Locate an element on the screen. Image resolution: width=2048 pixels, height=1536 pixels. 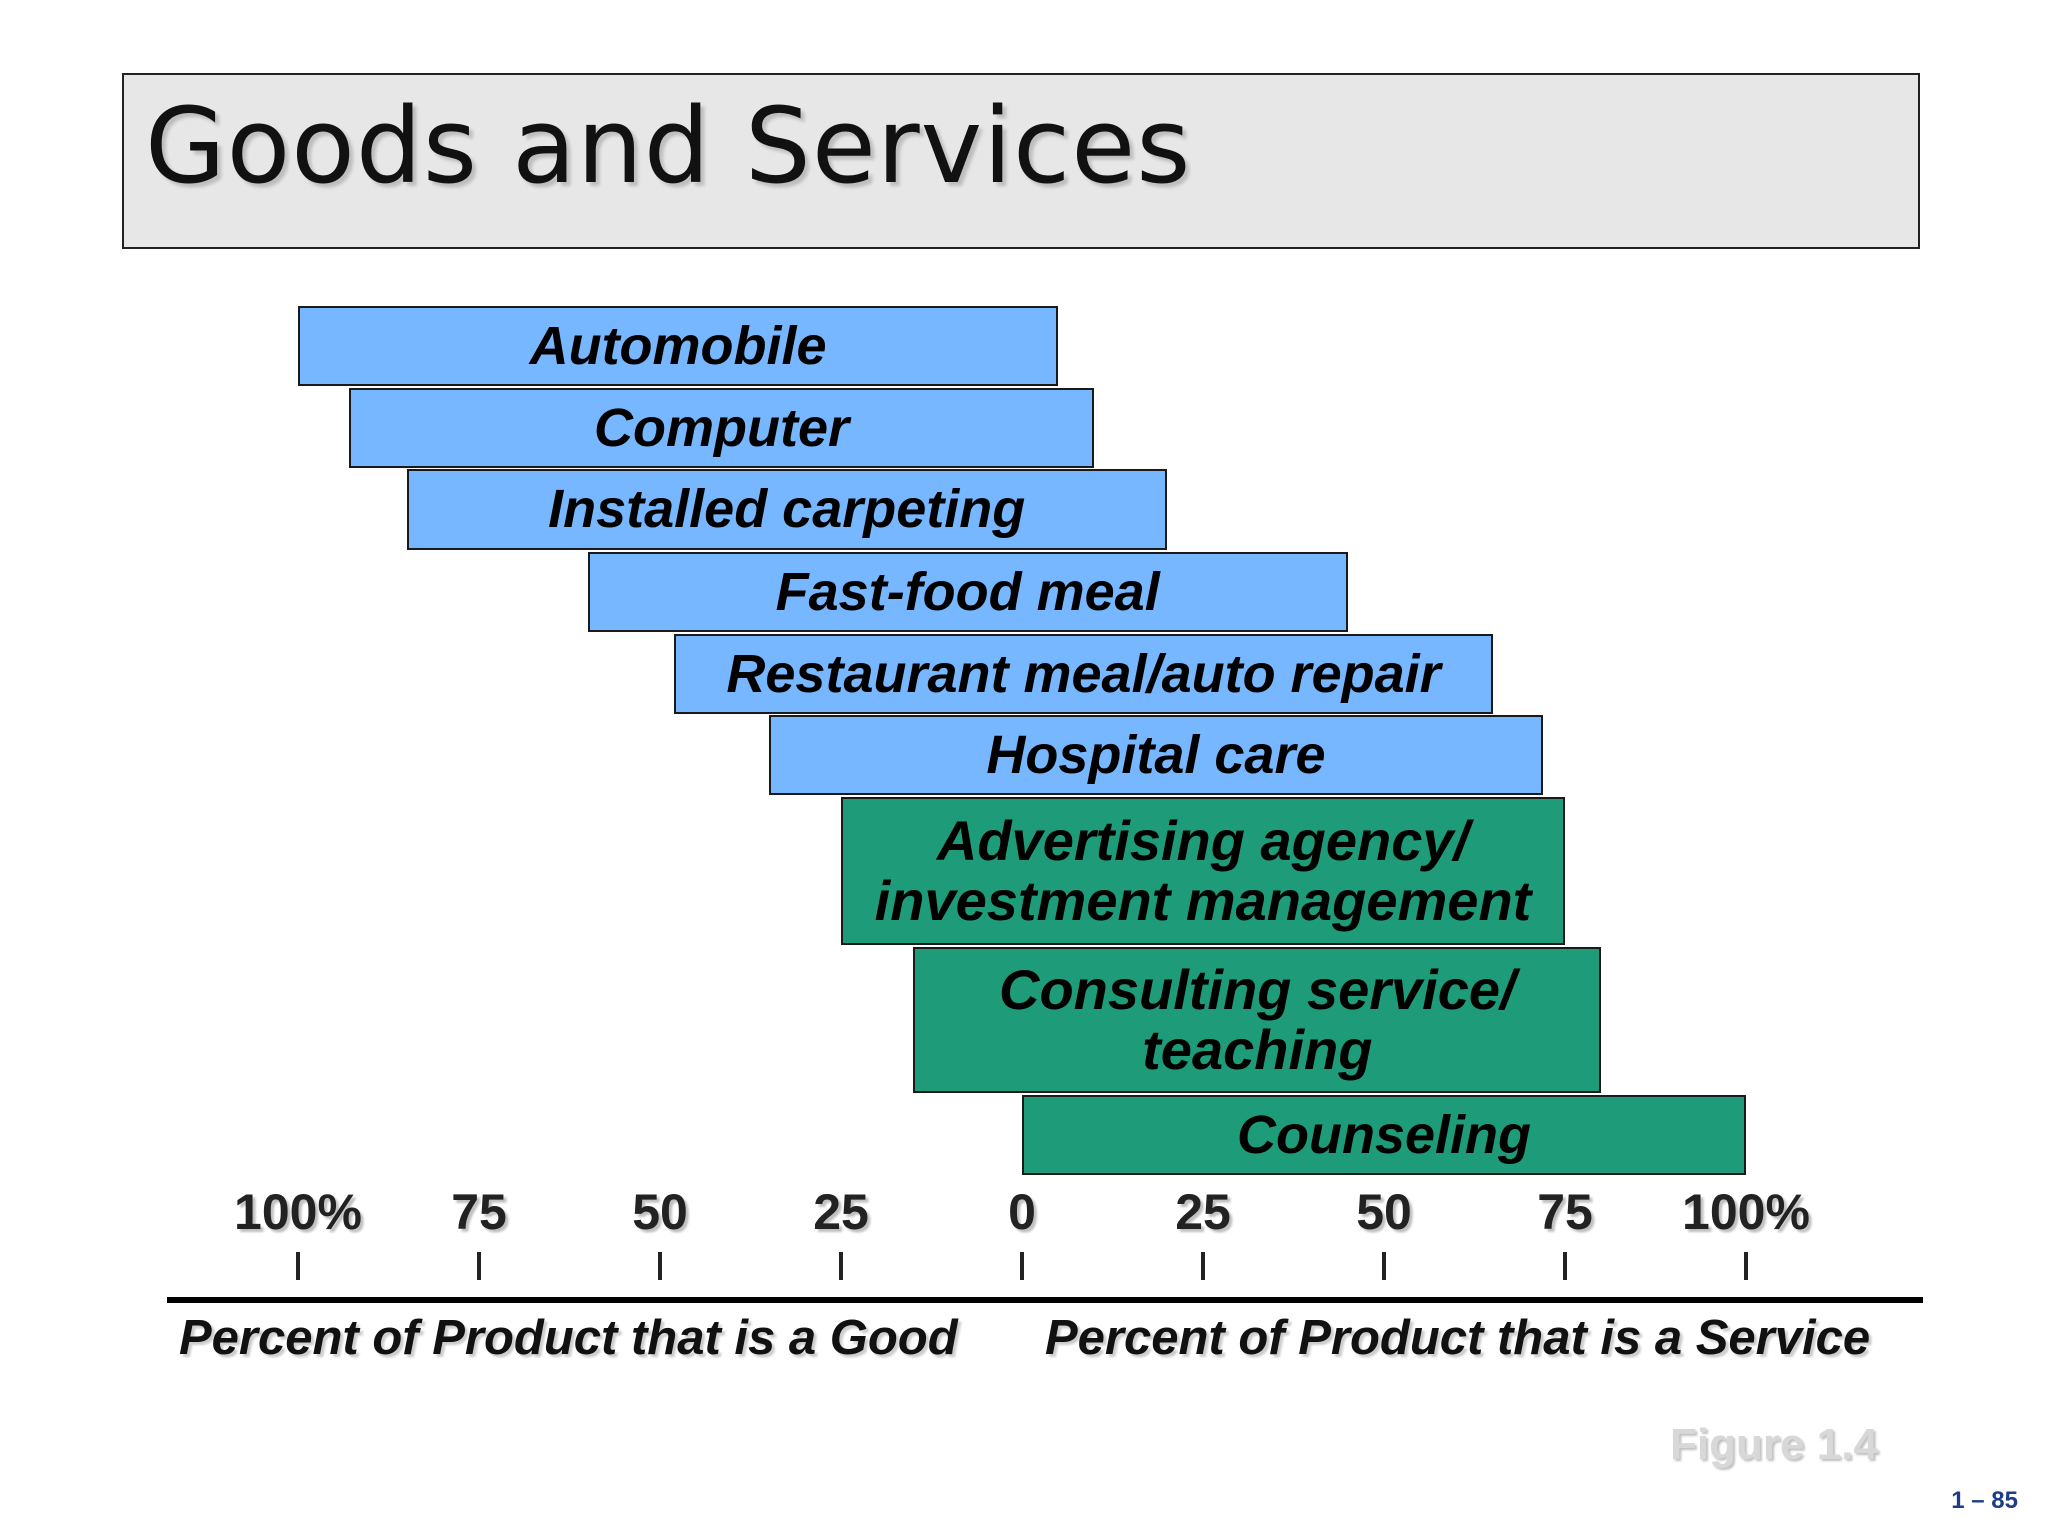
bar-hospital-care: Hospital care is located at coordinates (1156, 755).